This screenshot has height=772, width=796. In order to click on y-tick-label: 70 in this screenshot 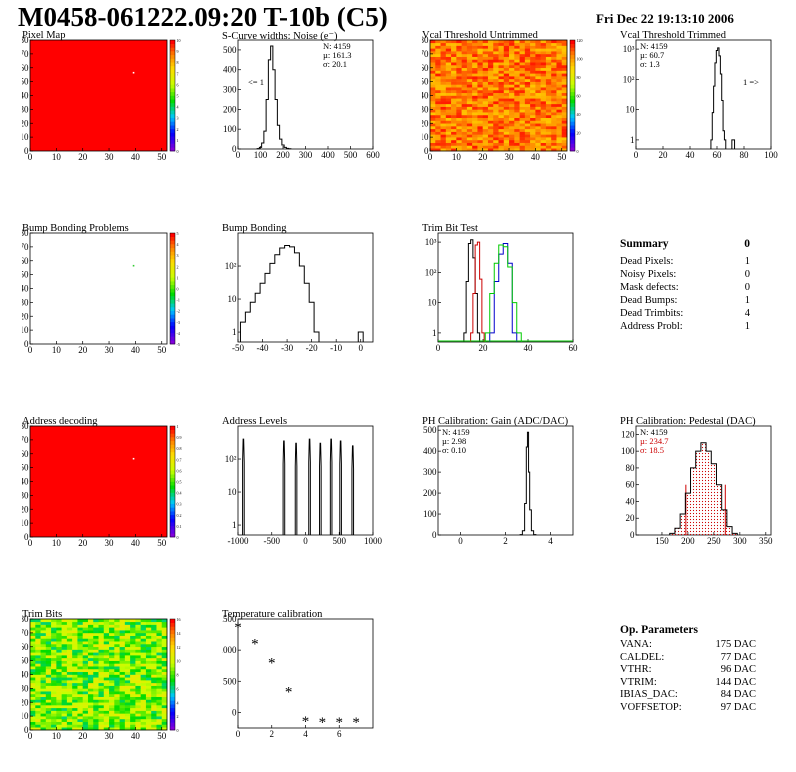, I will do `click(25, 247)`.